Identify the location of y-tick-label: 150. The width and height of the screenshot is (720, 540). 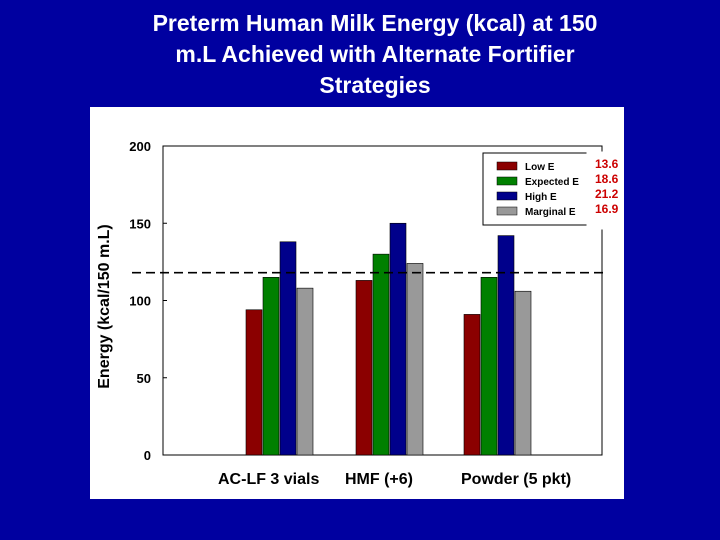
(140, 223).